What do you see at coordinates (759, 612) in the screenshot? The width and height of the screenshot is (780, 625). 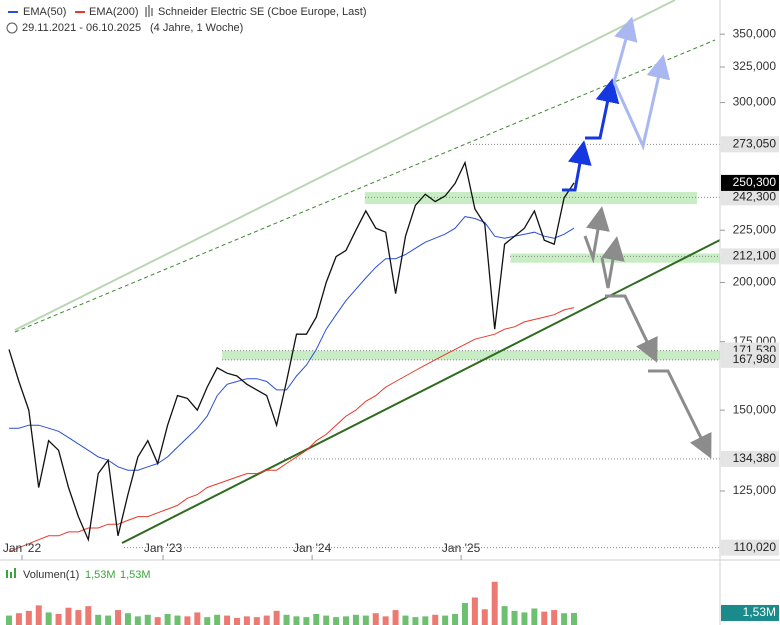 I see `volume-last-label: 1,53M` at bounding box center [759, 612].